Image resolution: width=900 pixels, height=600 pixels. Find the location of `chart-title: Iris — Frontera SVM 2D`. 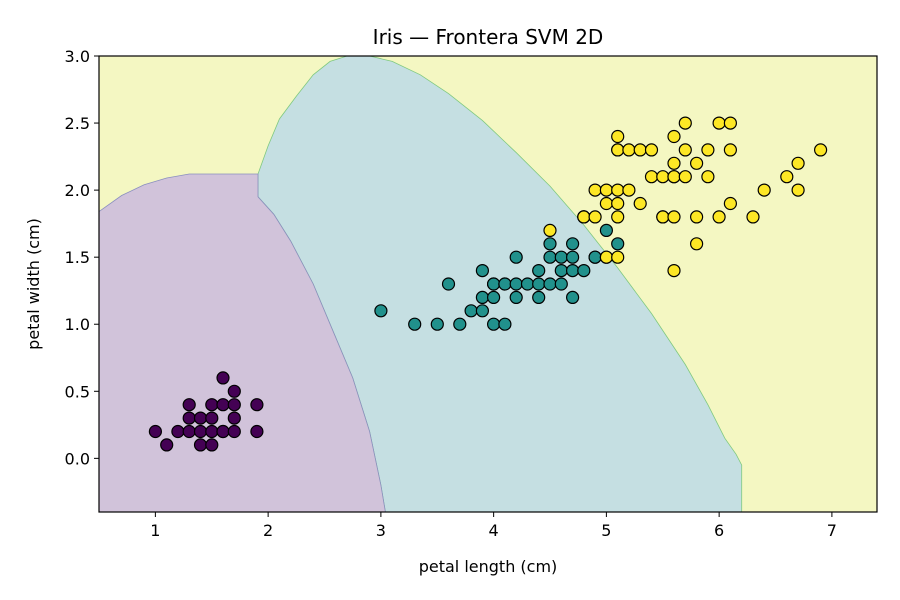

chart-title: Iris — Frontera SVM 2D is located at coordinates (488, 37).